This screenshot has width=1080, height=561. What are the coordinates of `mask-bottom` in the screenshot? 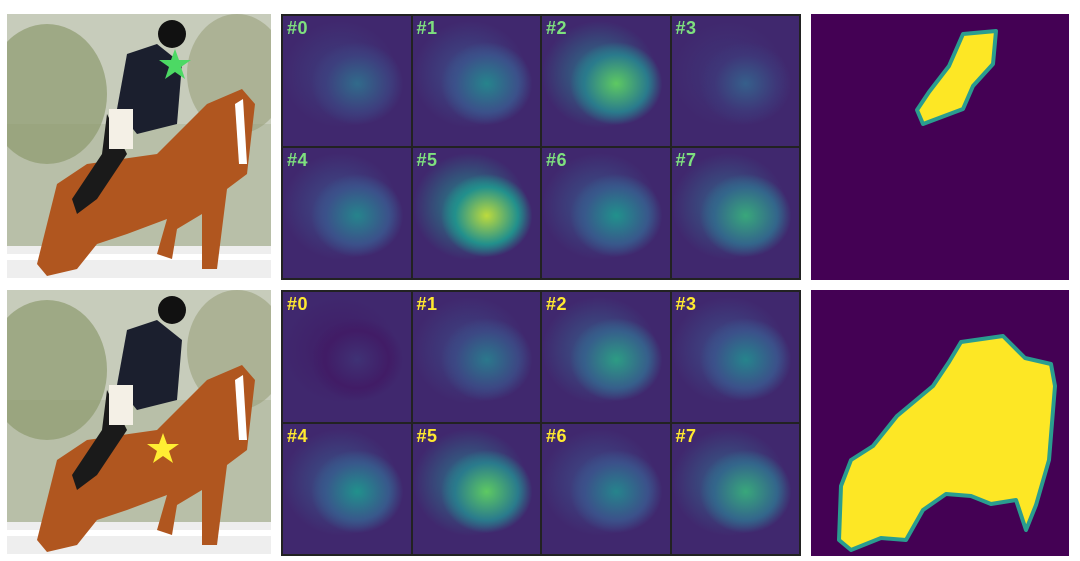 It's located at (940, 423).